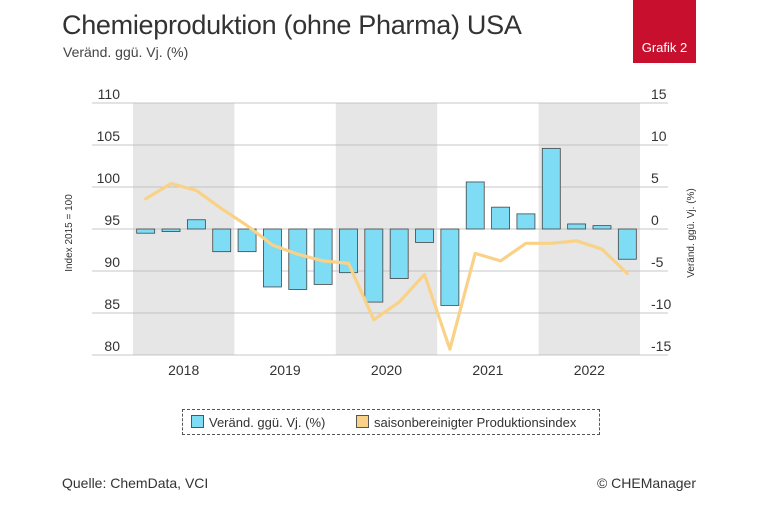 This screenshot has height=507, width=760. What do you see at coordinates (362, 421) in the screenshot?
I see `legend-swatch-line` at bounding box center [362, 421].